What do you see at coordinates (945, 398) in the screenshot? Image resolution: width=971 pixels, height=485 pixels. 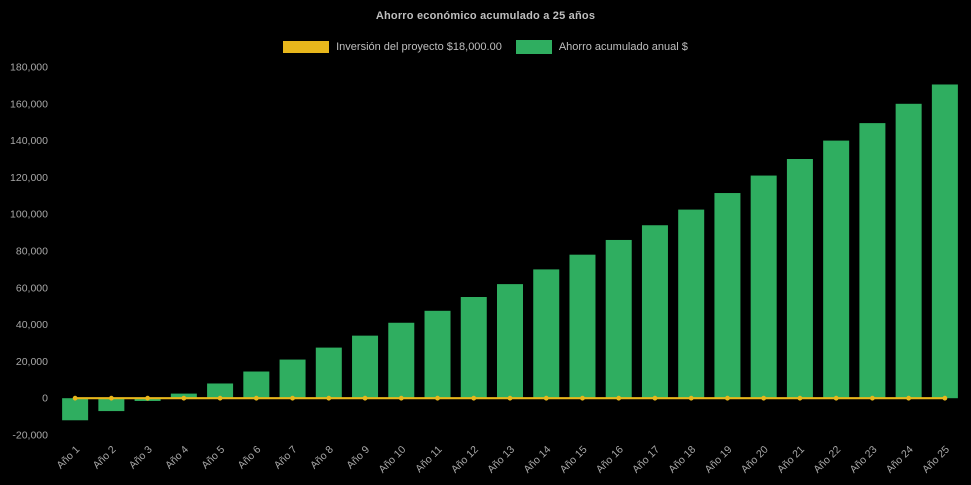 I see `investment-line-marker-Año 25` at bounding box center [945, 398].